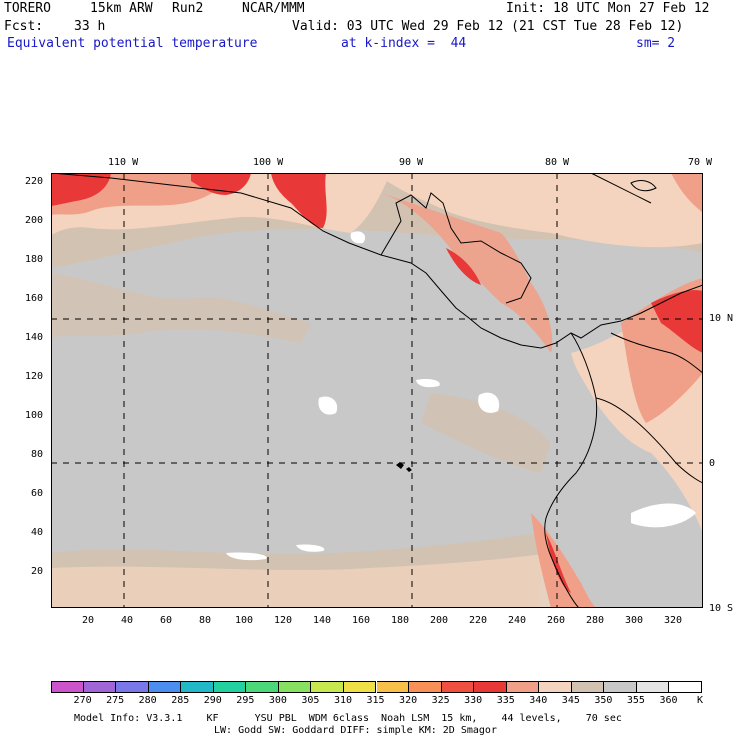  I want to click on lat-label-10s: 10 S, so click(721, 608).